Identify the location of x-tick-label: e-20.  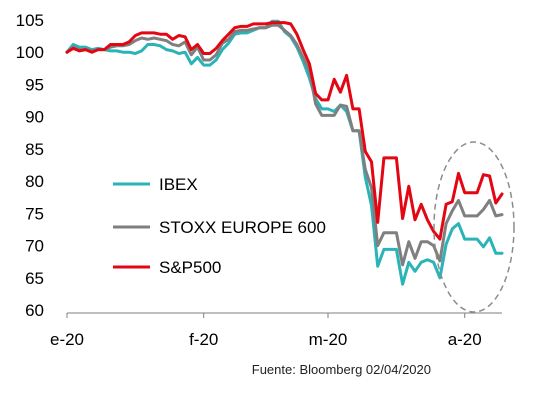
(67, 339).